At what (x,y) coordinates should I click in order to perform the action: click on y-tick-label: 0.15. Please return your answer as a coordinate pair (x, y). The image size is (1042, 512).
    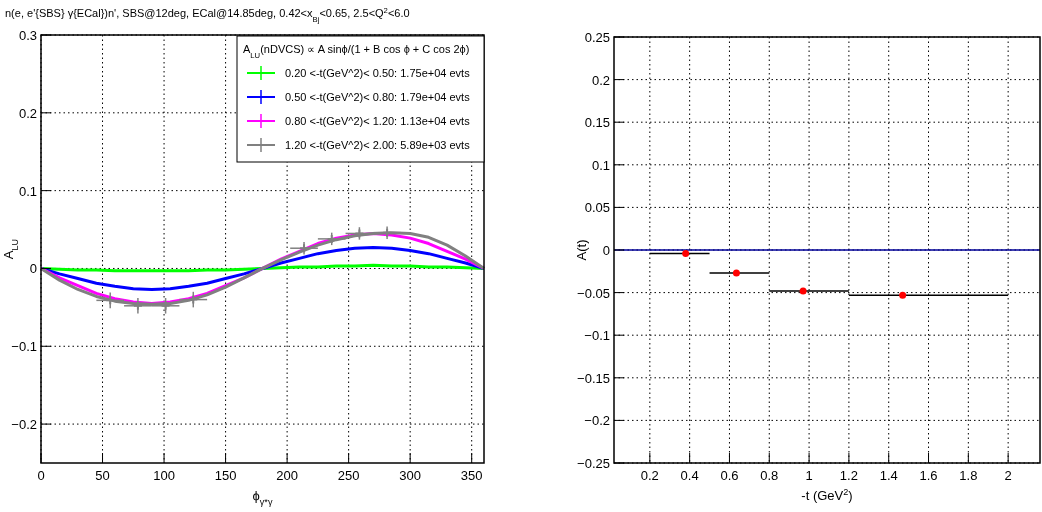
    Looking at the image, I should click on (597, 123).